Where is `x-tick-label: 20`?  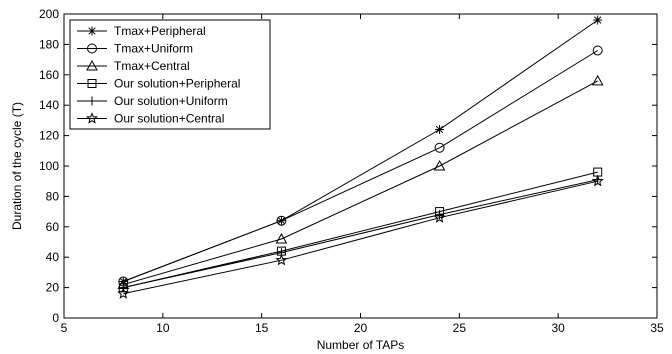
x-tick-label: 20 is located at coordinates (361, 328).